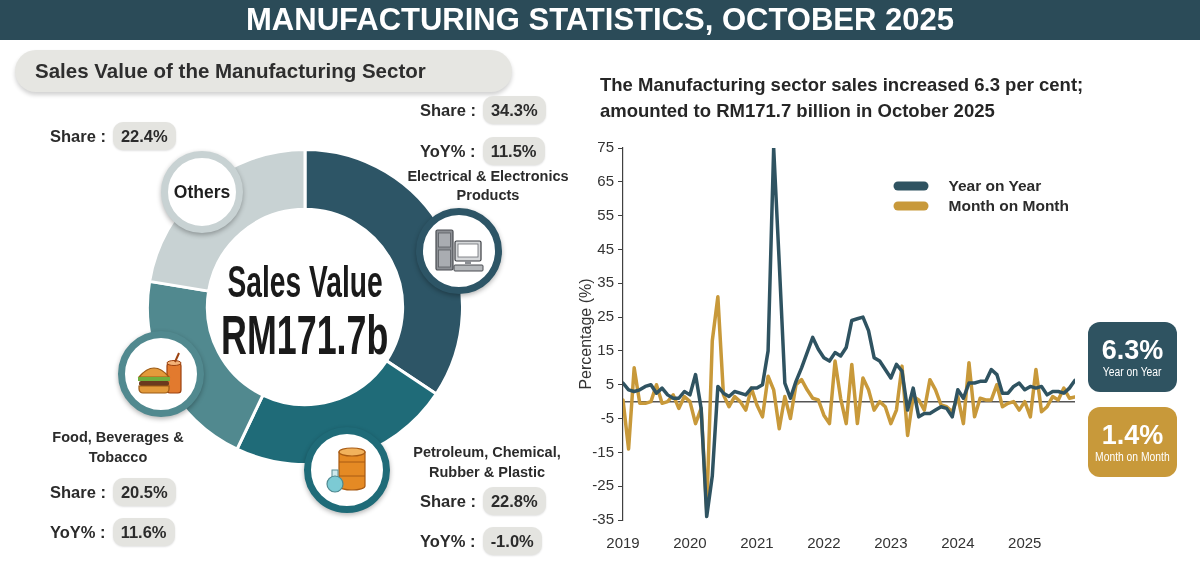 This screenshot has width=1200, height=565. I want to click on y-tick-label: 25, so click(605, 316).